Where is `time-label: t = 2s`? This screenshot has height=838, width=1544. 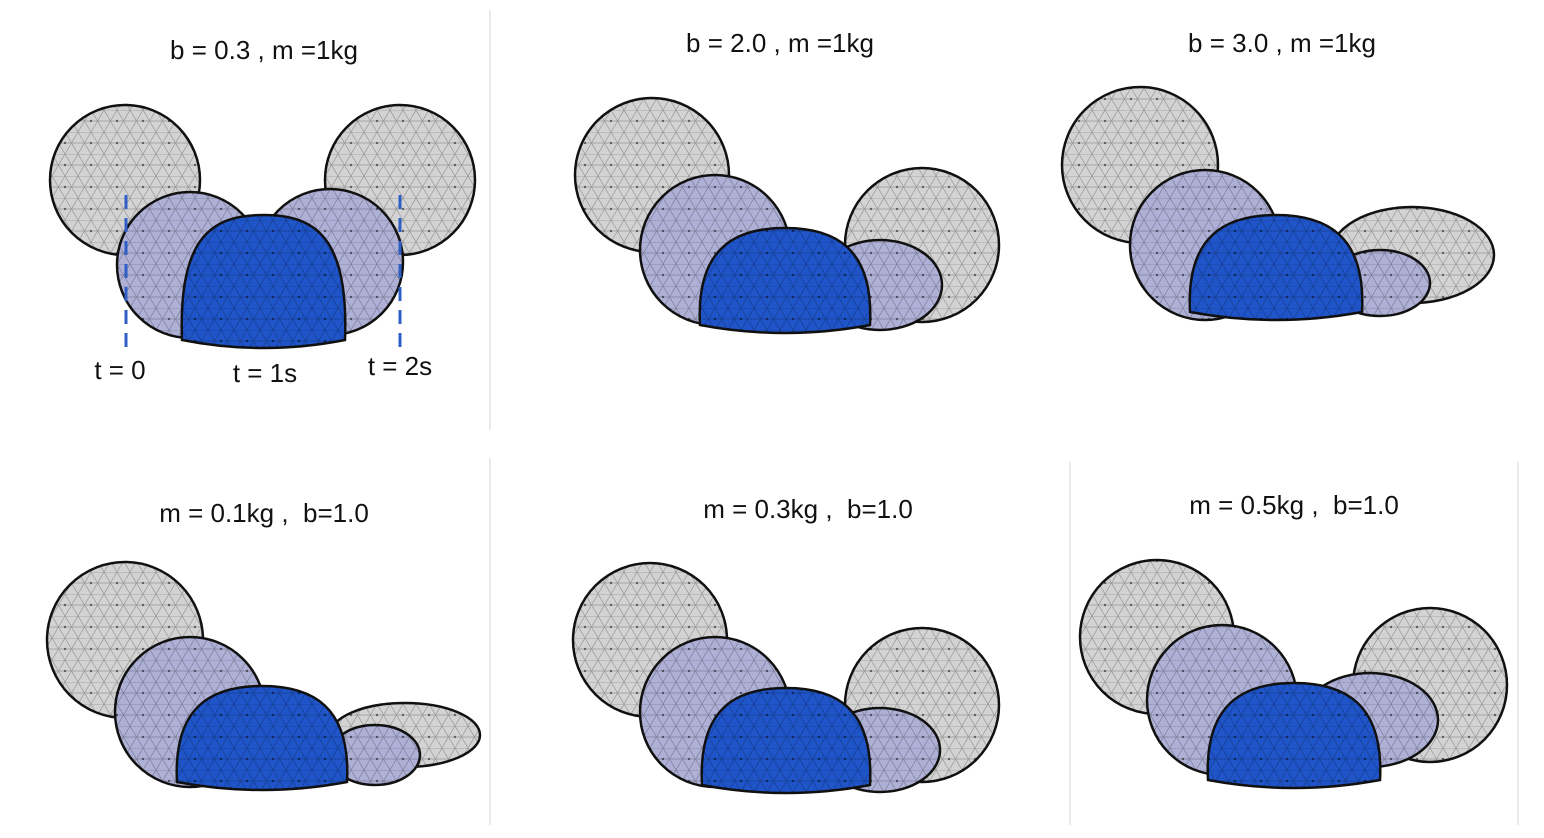 time-label: t = 2s is located at coordinates (400, 366).